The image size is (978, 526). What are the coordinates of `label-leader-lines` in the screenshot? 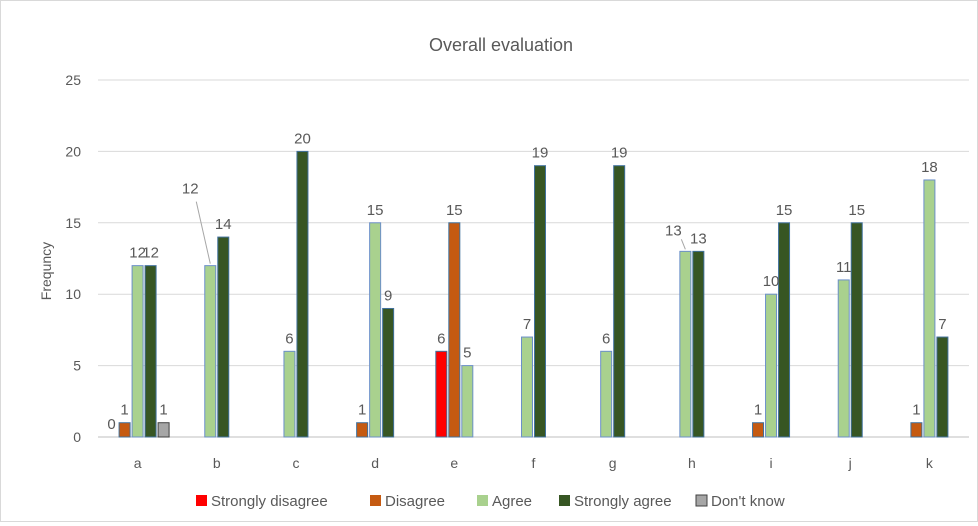 It's located at (440, 232).